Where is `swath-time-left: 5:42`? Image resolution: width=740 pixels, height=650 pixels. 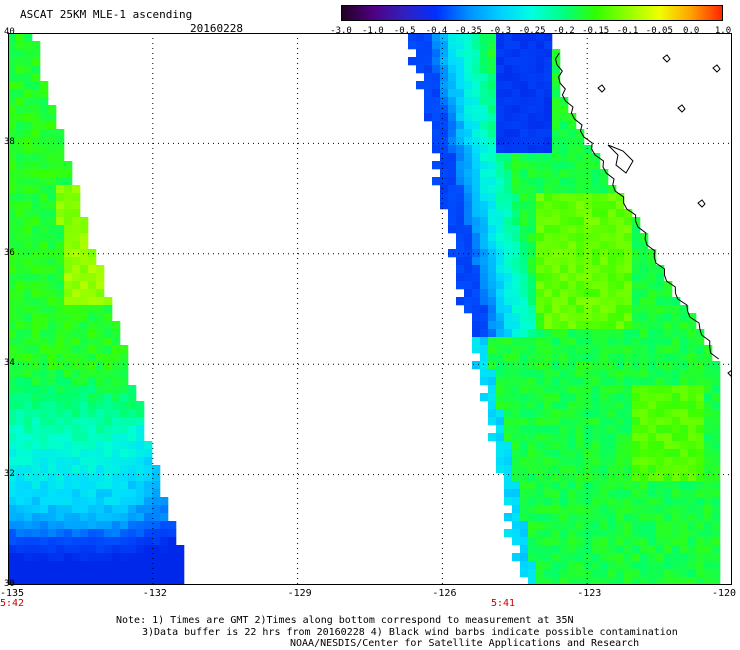
swath-time-left: 5:42 is located at coordinates (12, 603).